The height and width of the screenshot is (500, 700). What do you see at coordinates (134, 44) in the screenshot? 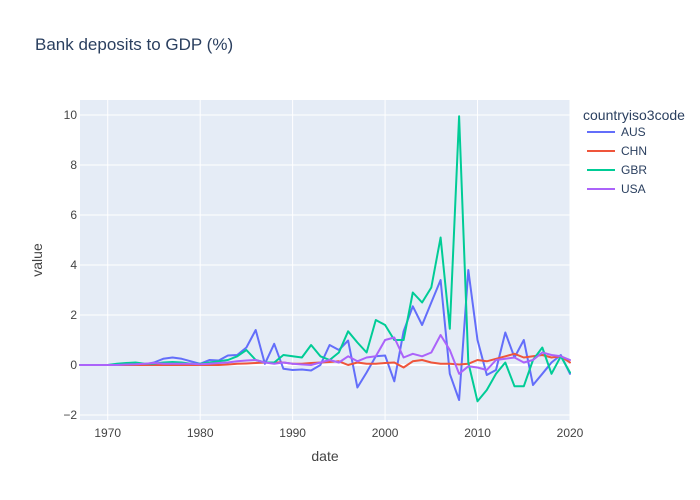
I see `chart-title: Bank deposits to GDP (%)` at bounding box center [134, 44].